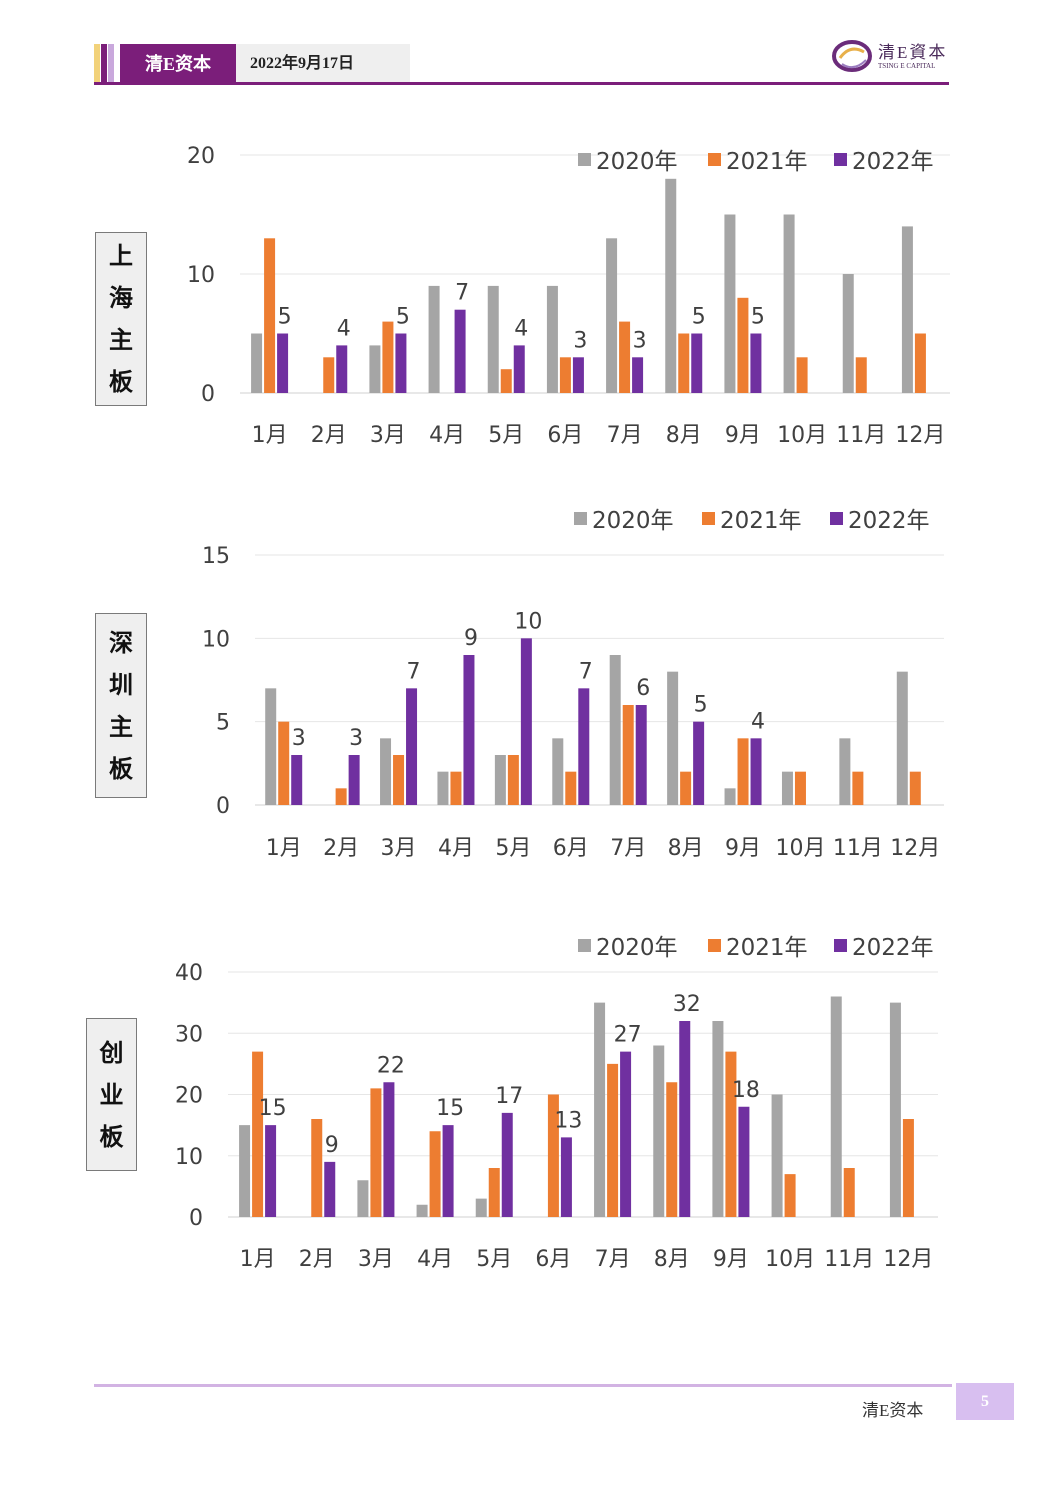  I want to click on y-tick-label: 30, so click(189, 1034).